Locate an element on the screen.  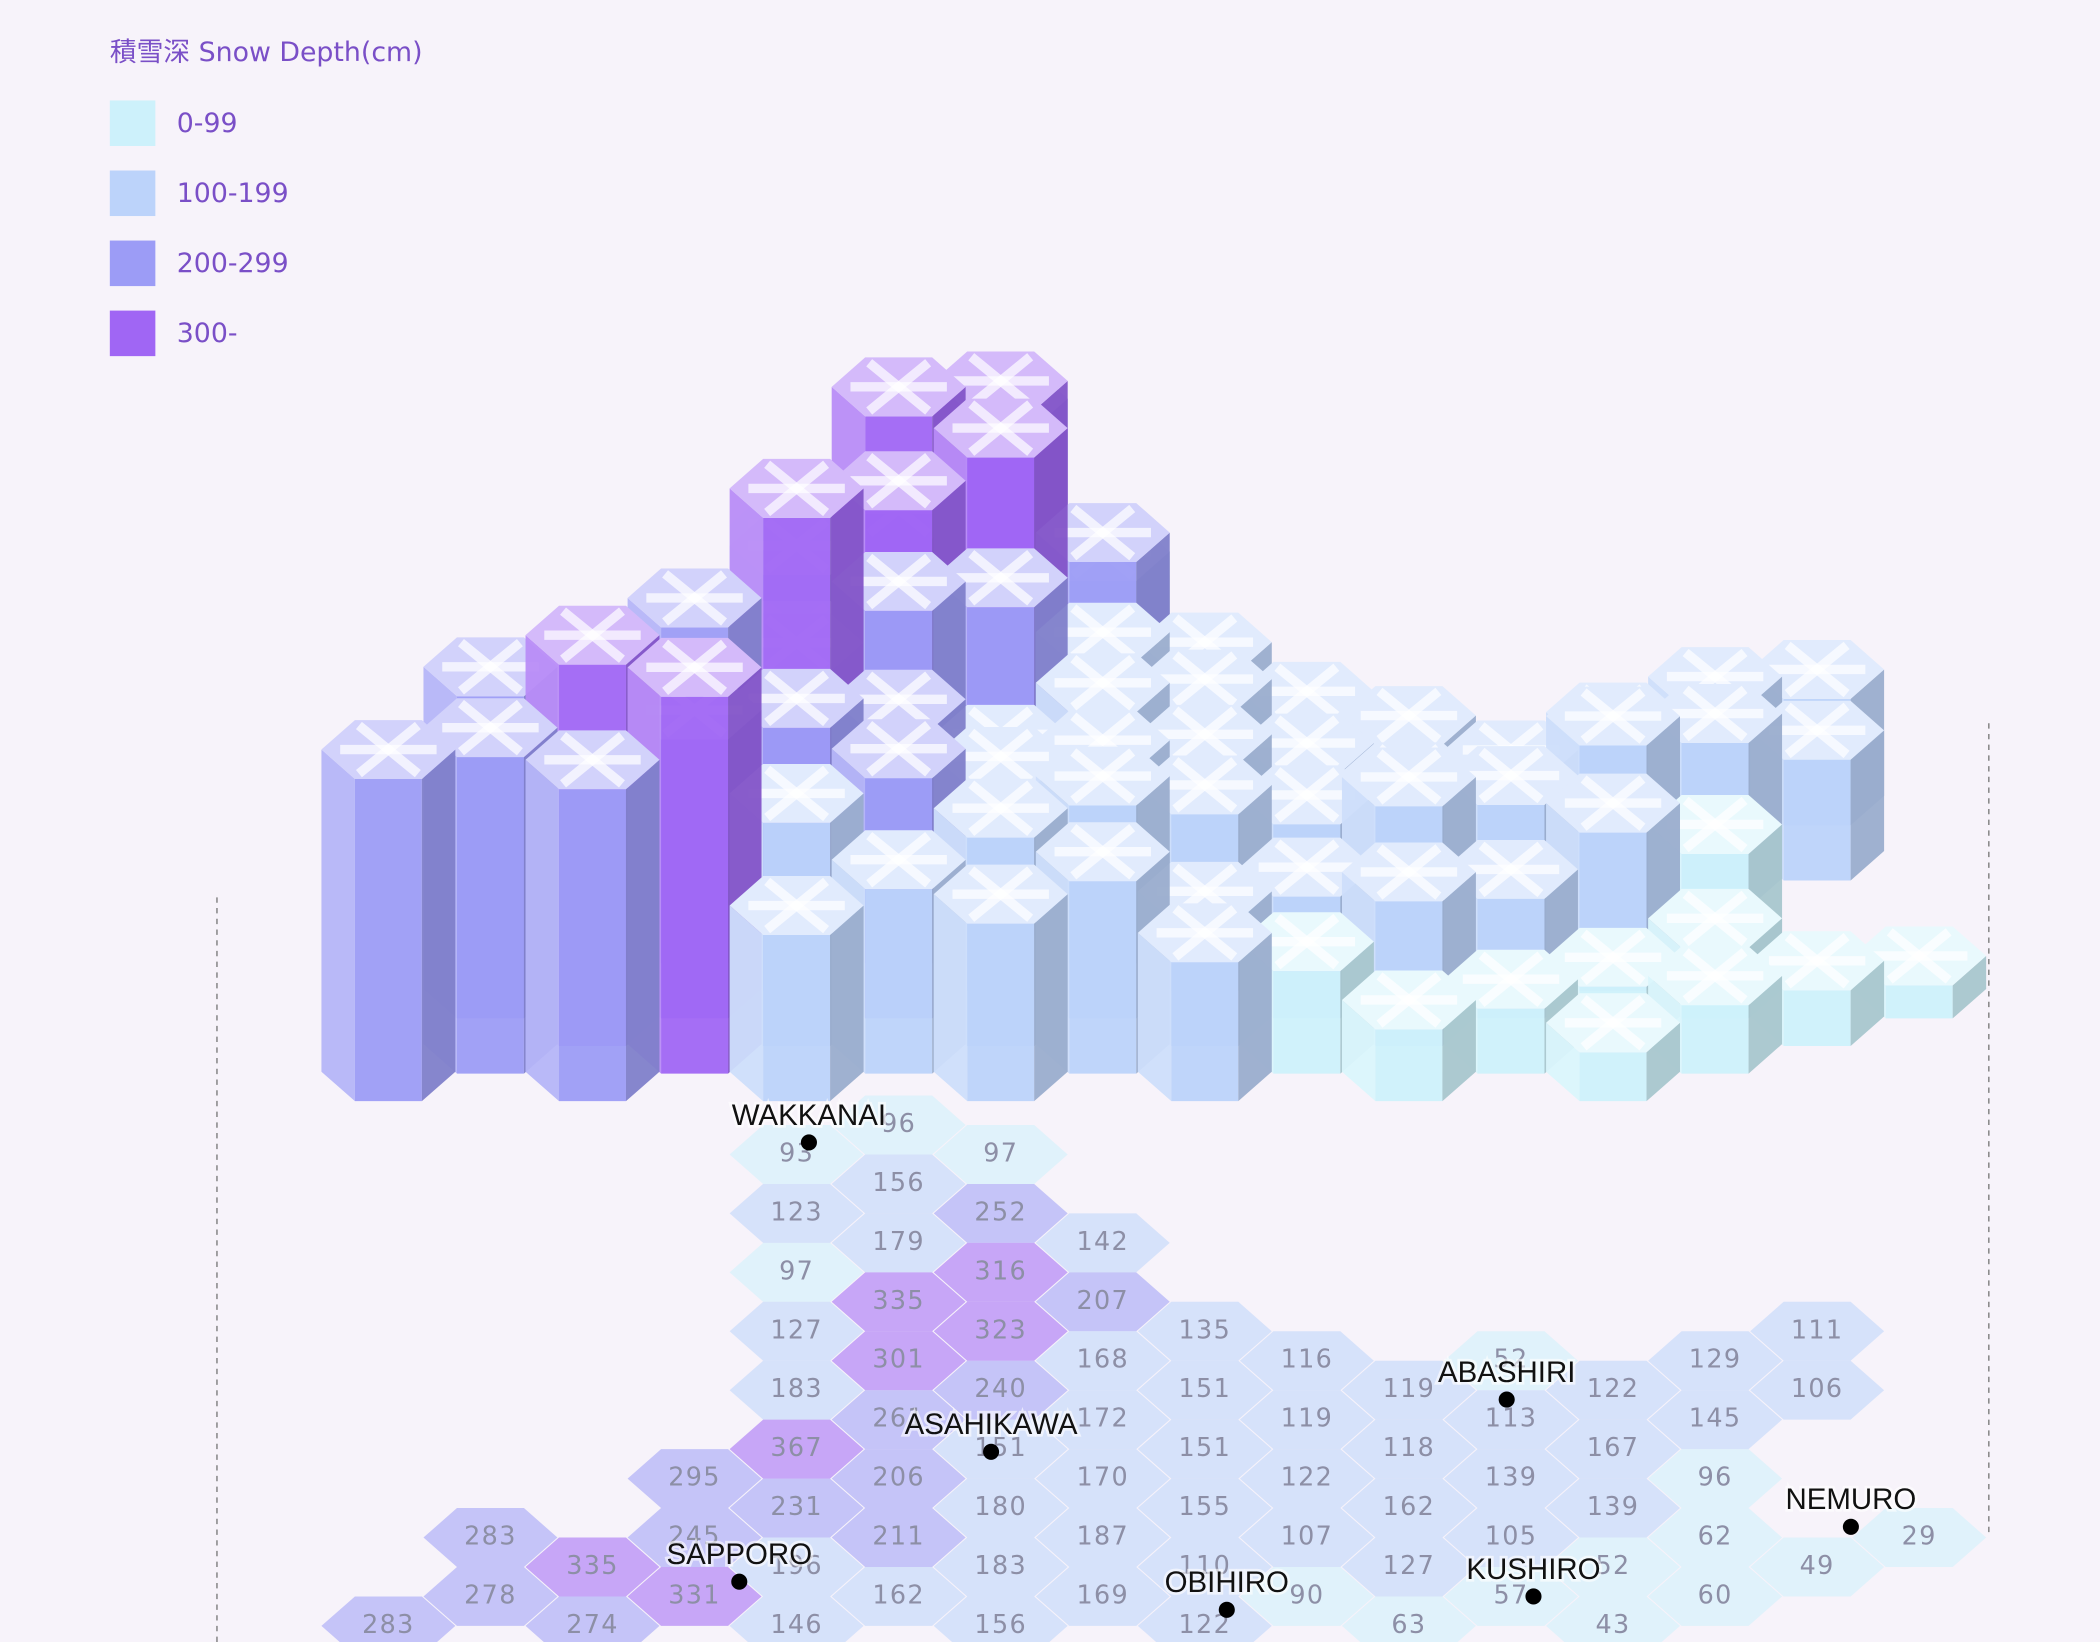
cell-value: 196 is located at coordinates (796, 1565).